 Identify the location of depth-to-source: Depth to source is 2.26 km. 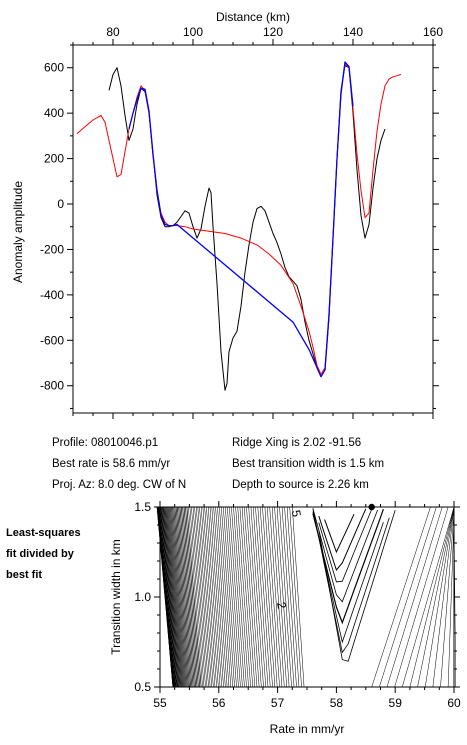
(300, 485).